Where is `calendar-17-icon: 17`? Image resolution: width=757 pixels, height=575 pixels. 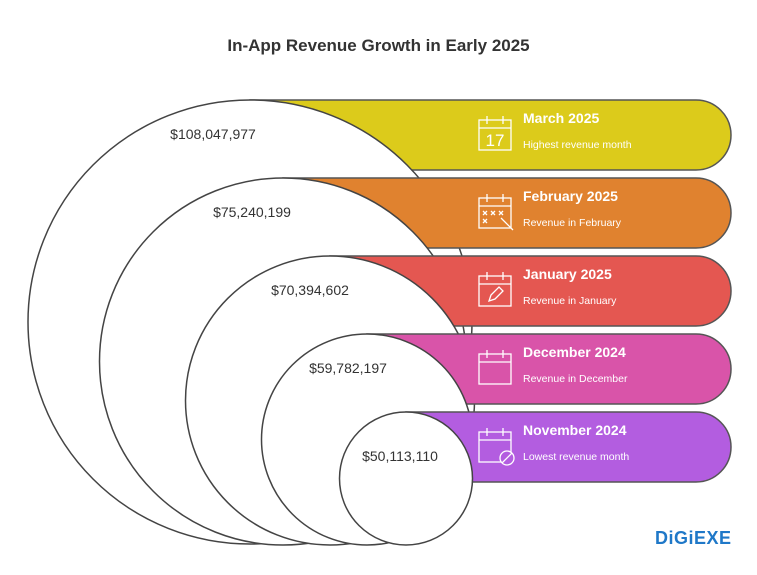 calendar-17-icon: 17 is located at coordinates (495, 133).